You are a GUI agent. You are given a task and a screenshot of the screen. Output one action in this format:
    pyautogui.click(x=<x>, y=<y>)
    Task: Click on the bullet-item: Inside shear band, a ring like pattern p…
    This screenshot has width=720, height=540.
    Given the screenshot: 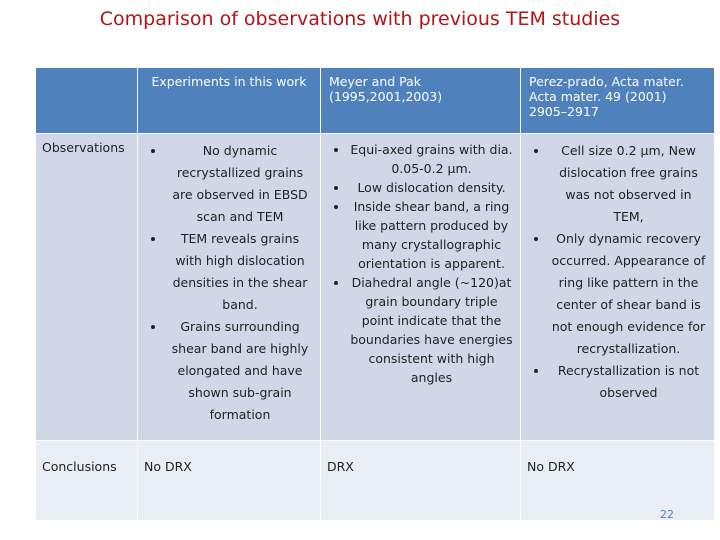 What is the action you would take?
    pyautogui.click(x=431, y=235)
    